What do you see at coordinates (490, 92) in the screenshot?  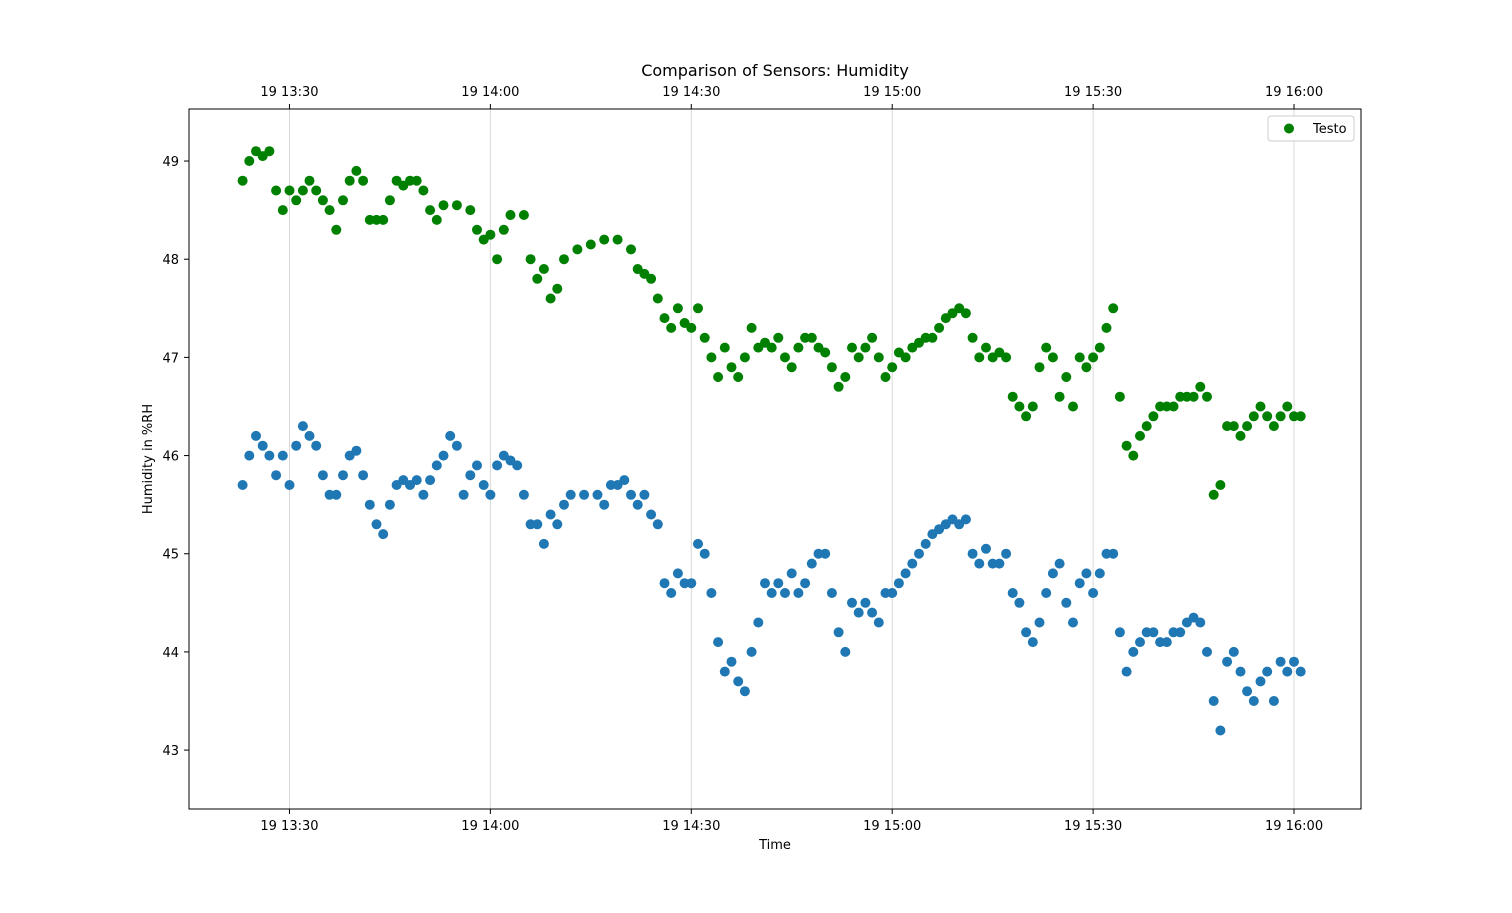 I see `x-top-tick-label: 19 14:00` at bounding box center [490, 92].